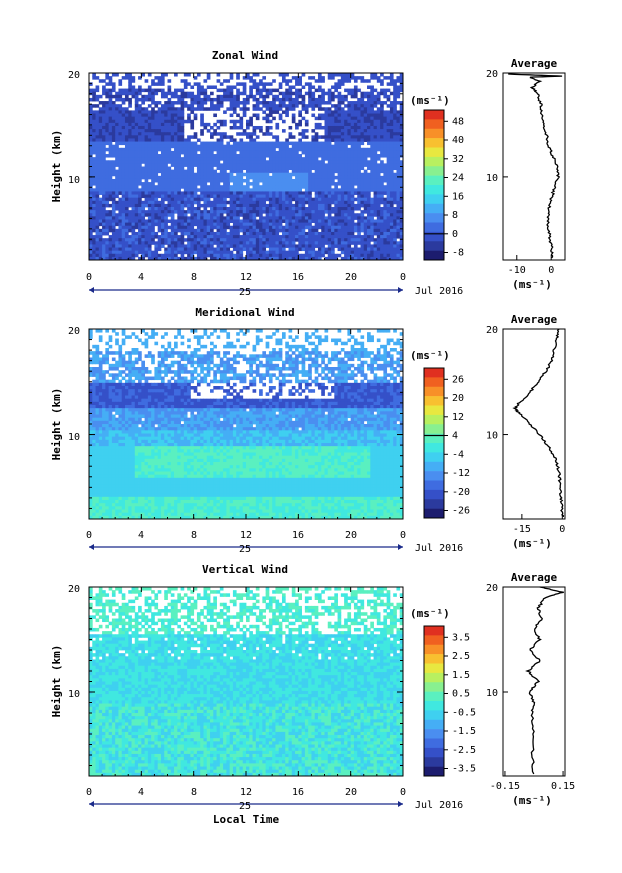 Image resolution: width=622 pixels, height=873 pixels. Describe the element at coordinates (455, 234) in the screenshot. I see `colorbar-tick-label: 0` at that location.